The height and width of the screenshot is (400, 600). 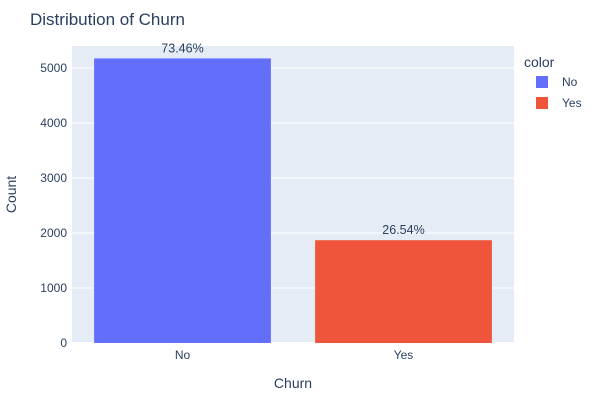 I want to click on legend: color No Yes, so click(x=553, y=82).